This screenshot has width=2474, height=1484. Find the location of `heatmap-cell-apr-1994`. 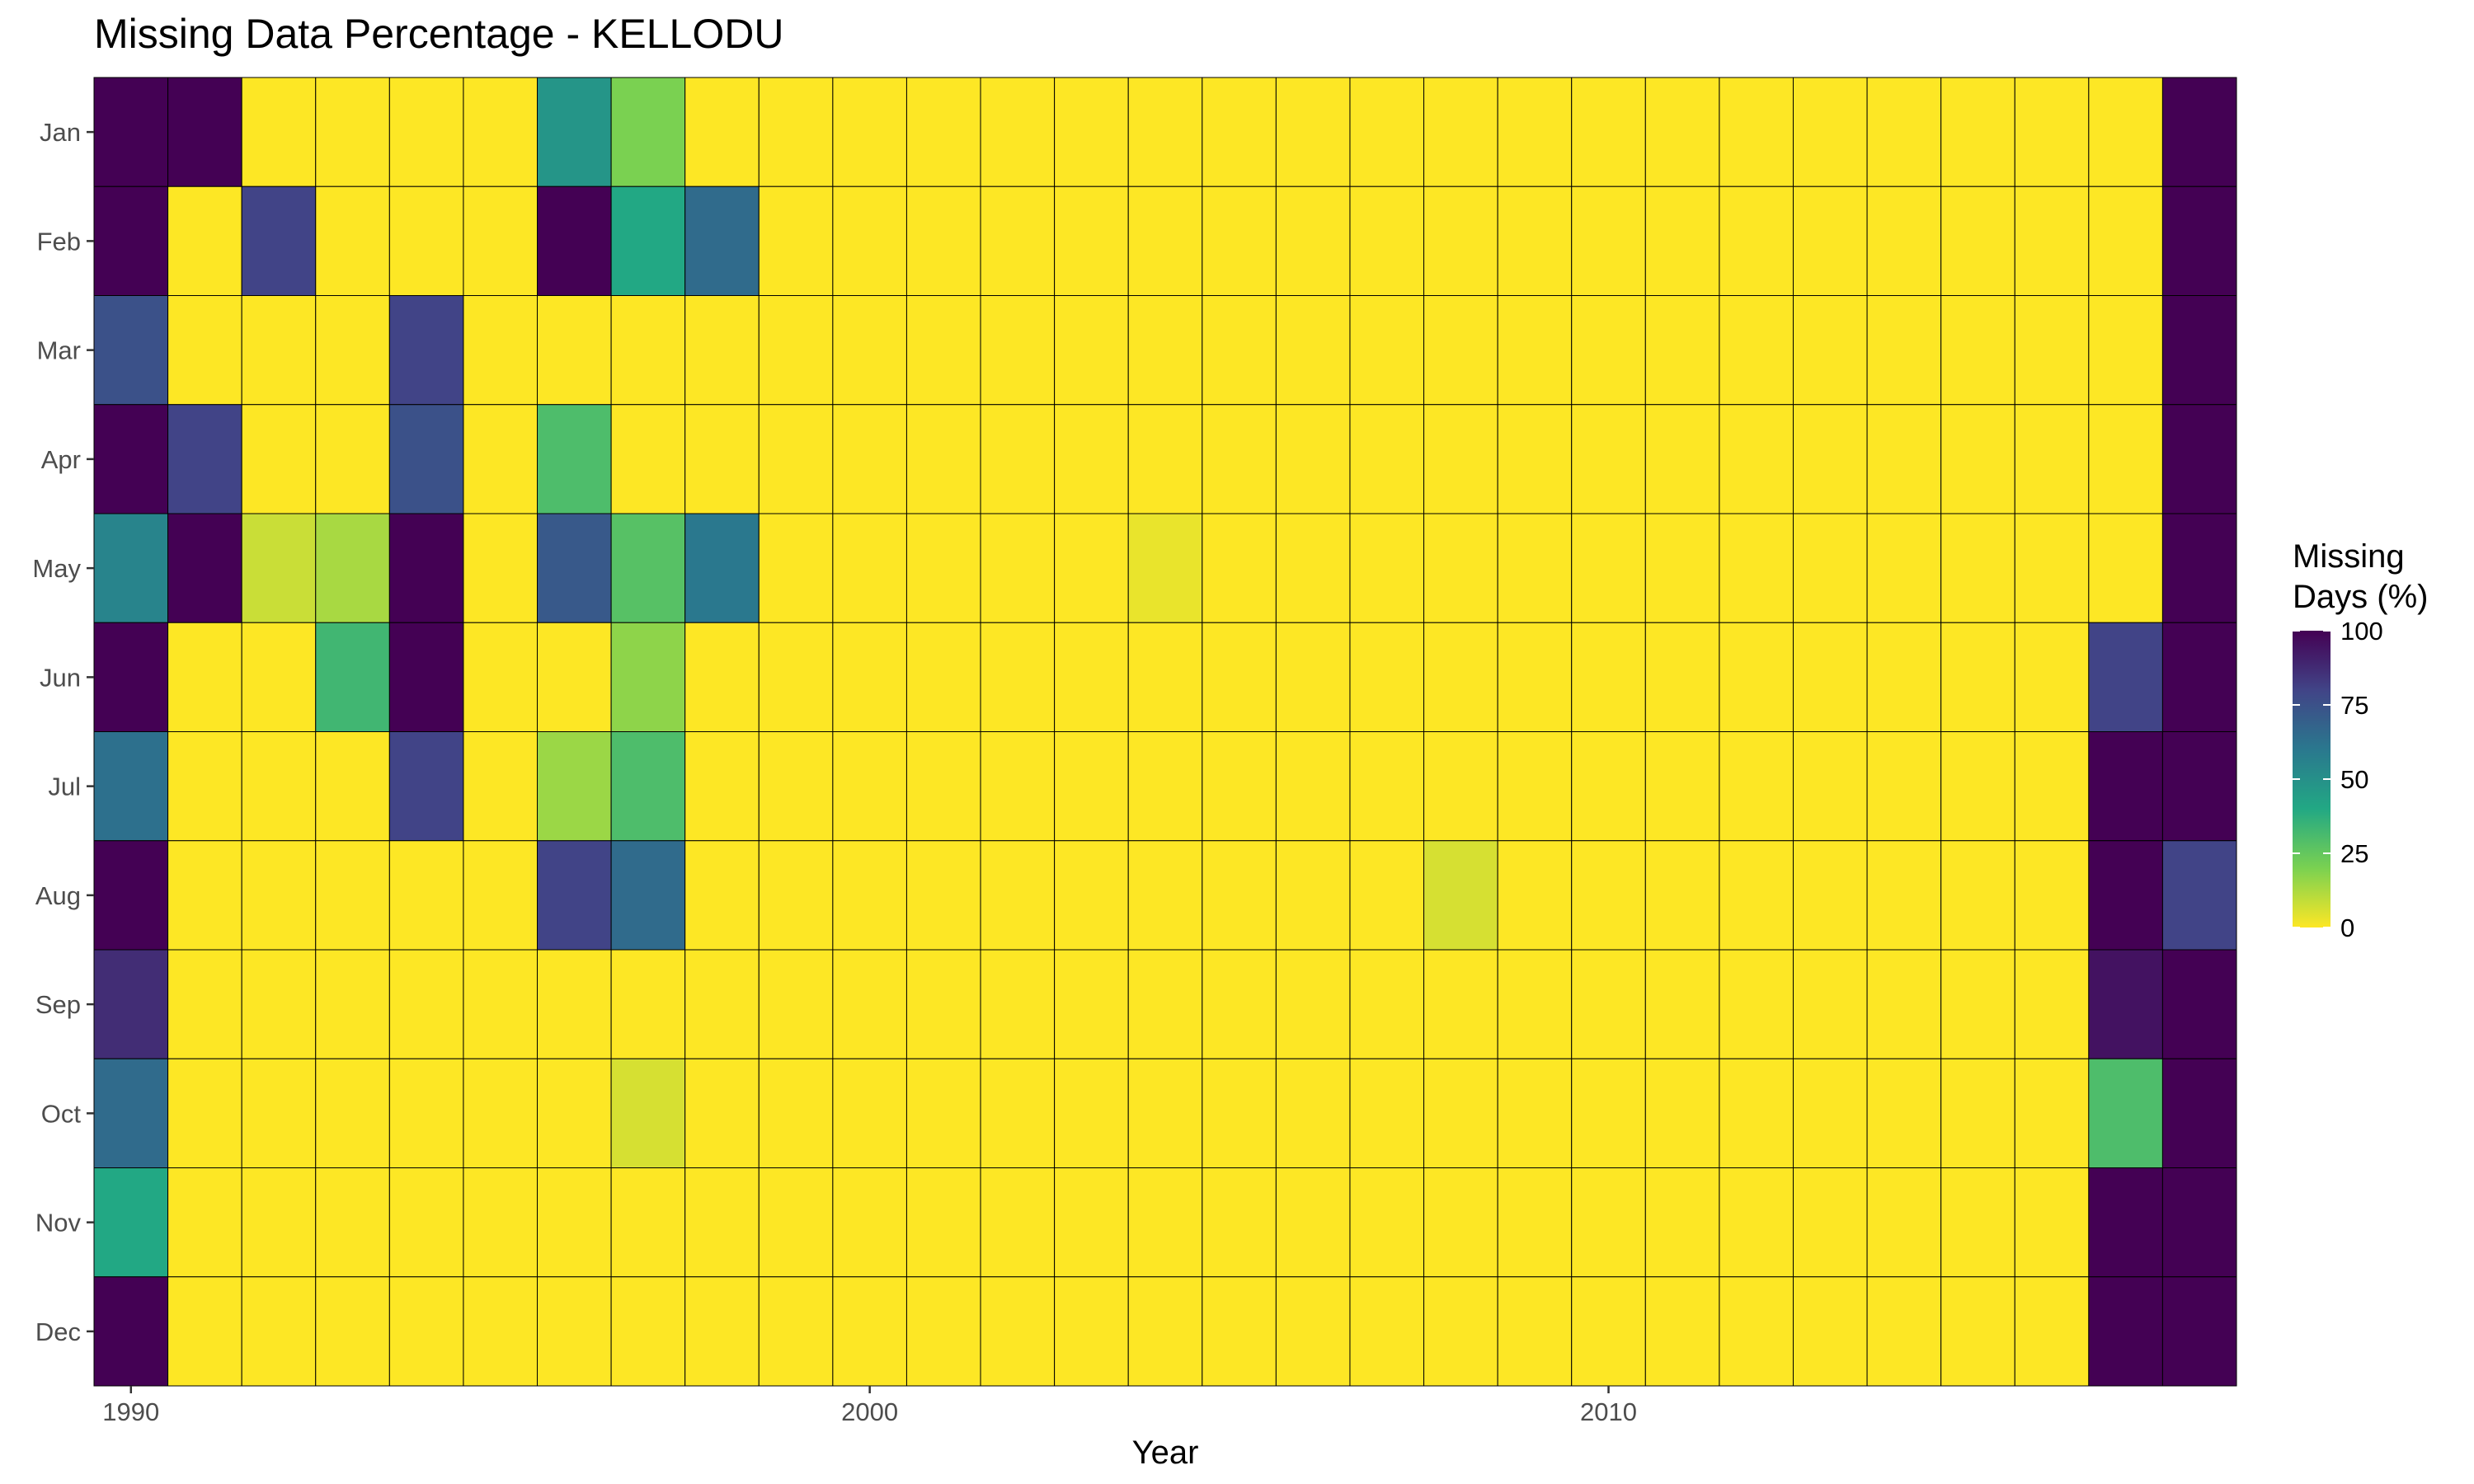

heatmap-cell-apr-1994 is located at coordinates (426, 459).